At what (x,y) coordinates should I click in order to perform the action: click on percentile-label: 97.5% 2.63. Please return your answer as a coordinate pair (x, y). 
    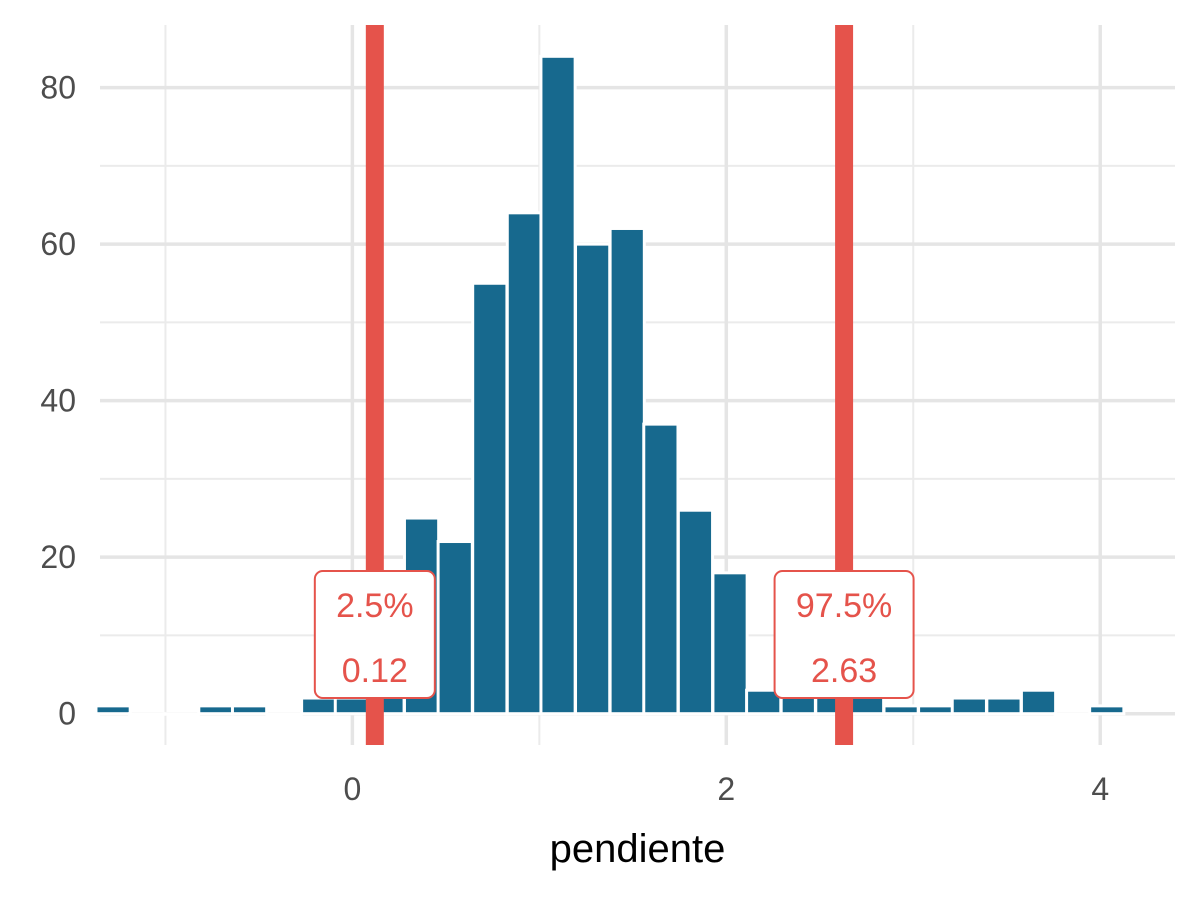
    Looking at the image, I should click on (844, 634).